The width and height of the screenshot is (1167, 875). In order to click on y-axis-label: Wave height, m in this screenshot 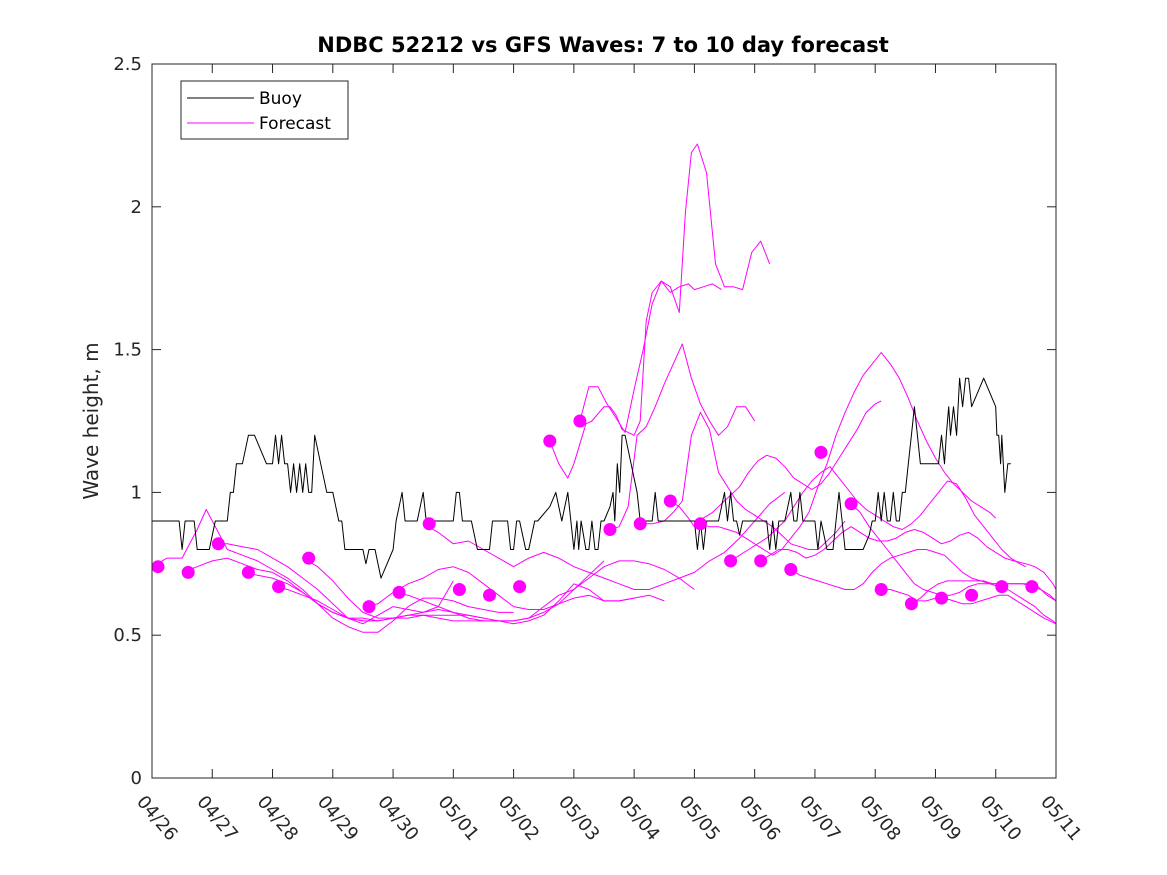, I will do `click(91, 420)`.